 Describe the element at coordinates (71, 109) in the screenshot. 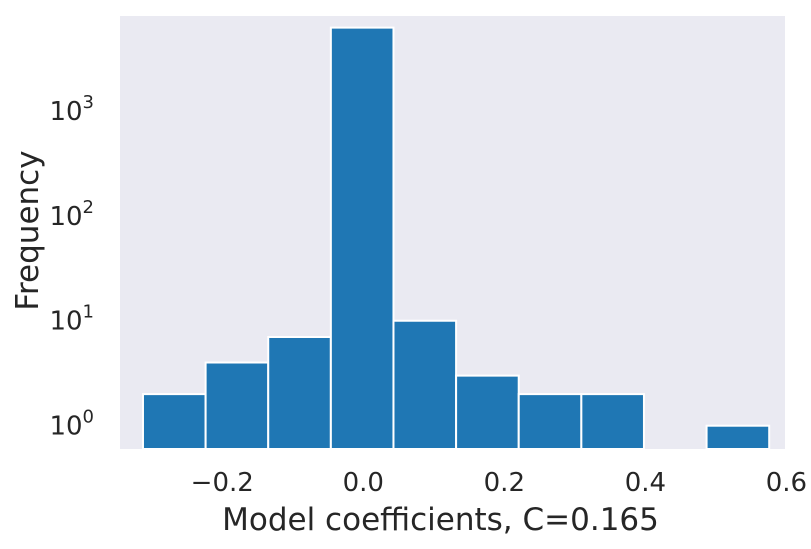

I see `y-tick-label: 10³` at that location.